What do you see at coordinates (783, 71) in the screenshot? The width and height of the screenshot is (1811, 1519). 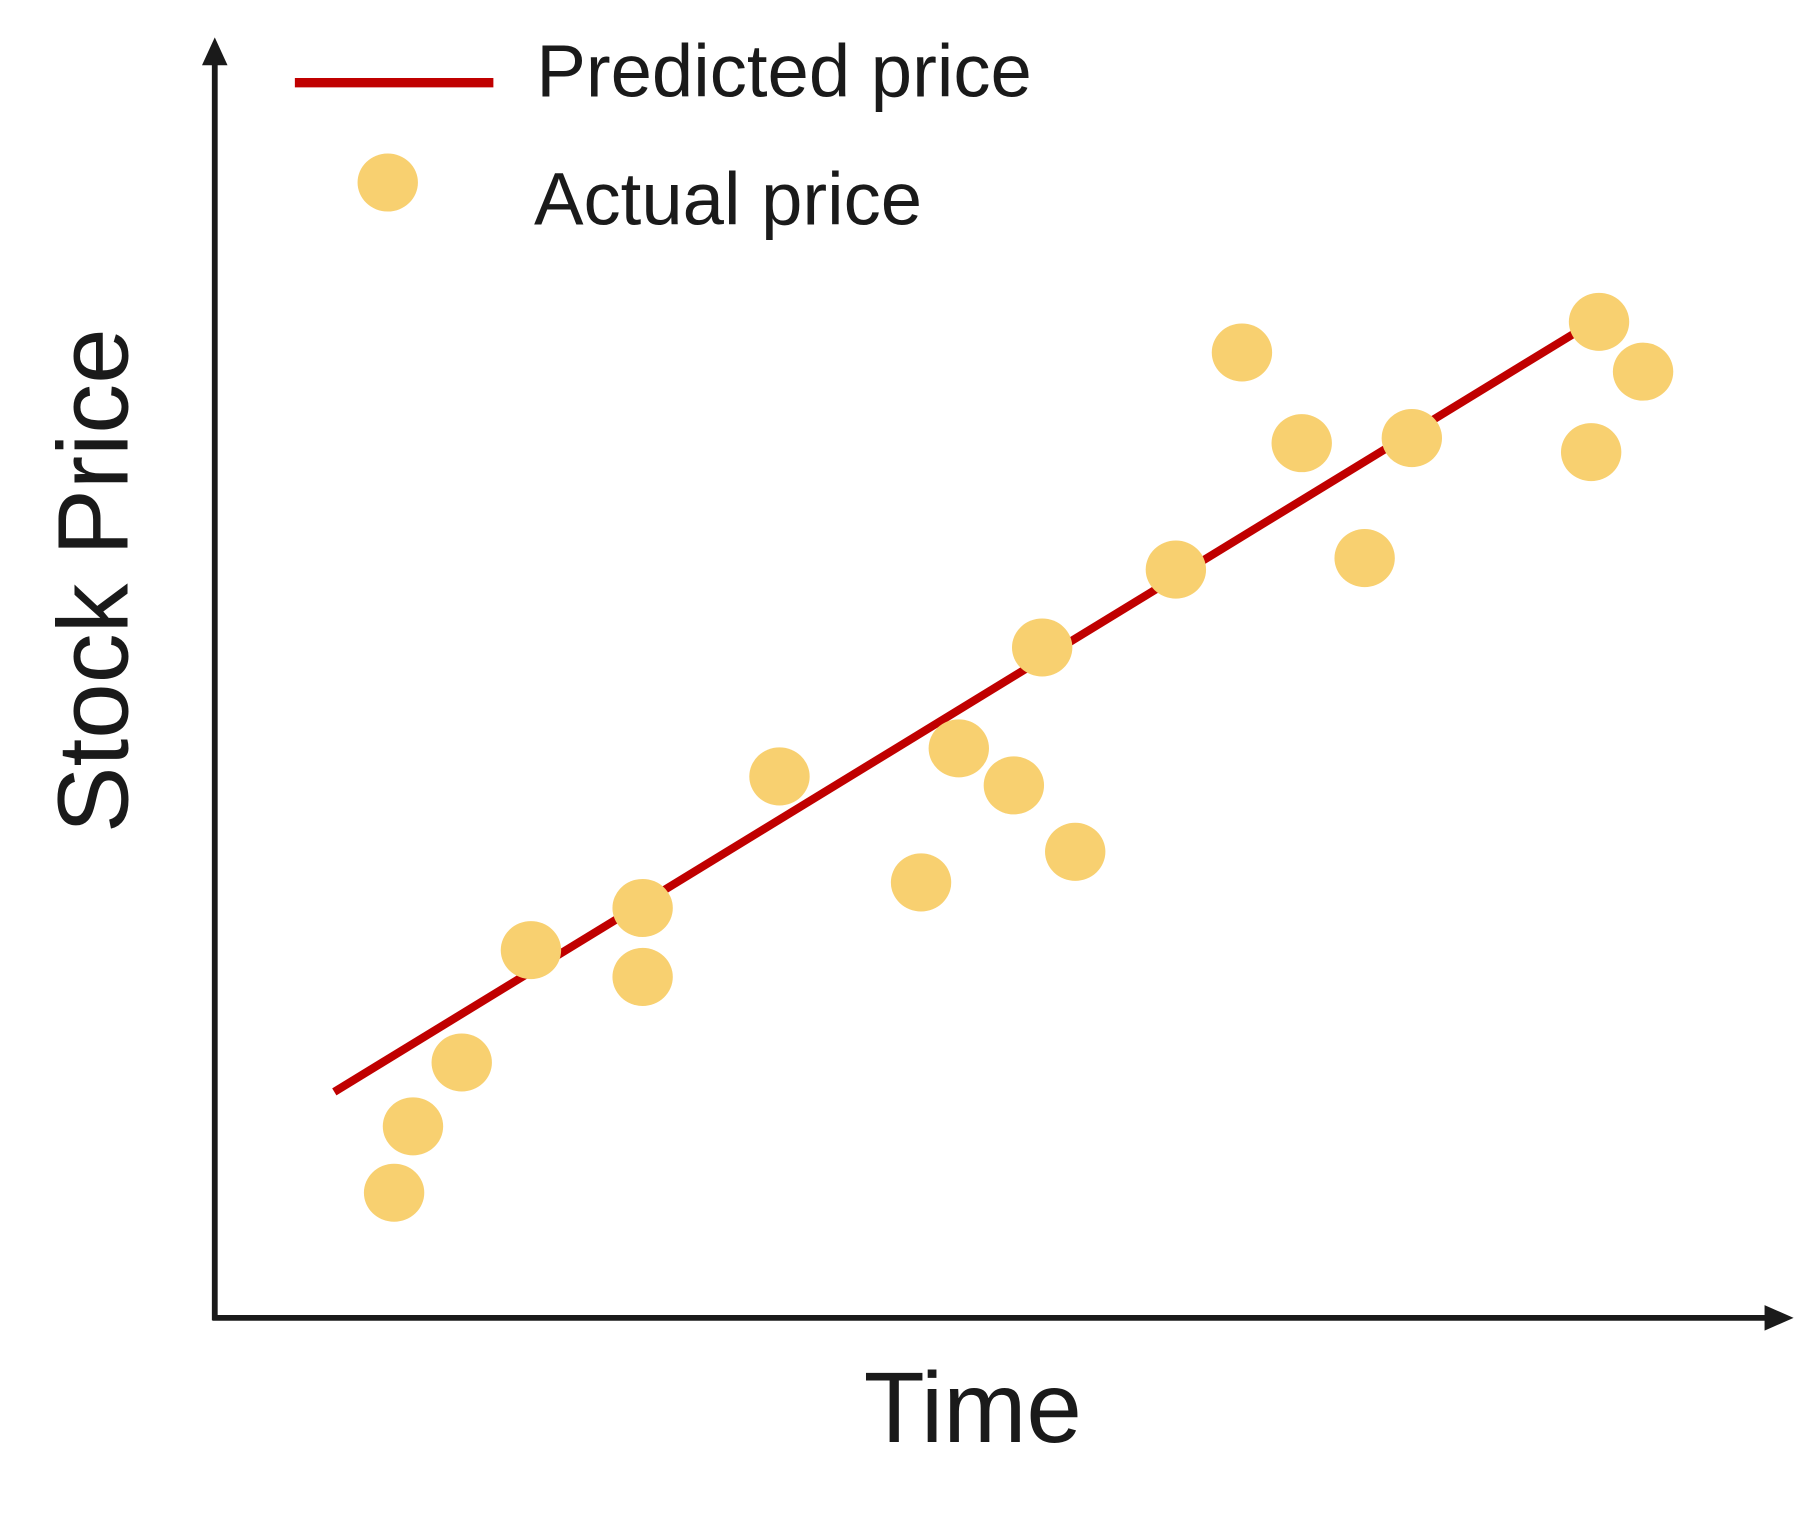 I see `legend-label-predicted: Predicted price` at bounding box center [783, 71].